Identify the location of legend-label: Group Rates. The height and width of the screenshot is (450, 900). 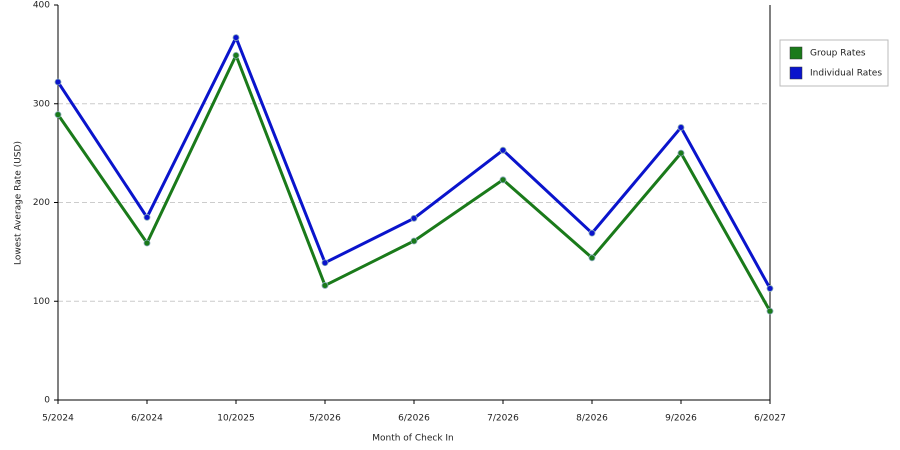
(838, 54).